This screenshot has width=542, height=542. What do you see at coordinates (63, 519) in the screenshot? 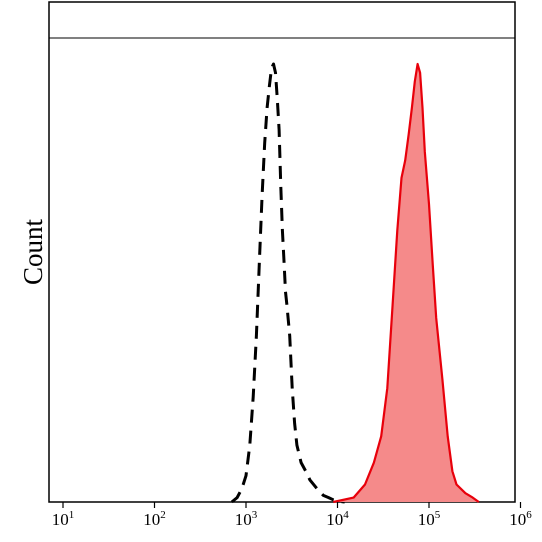
I see `x-tick-label-0: 10¹` at bounding box center [63, 519].